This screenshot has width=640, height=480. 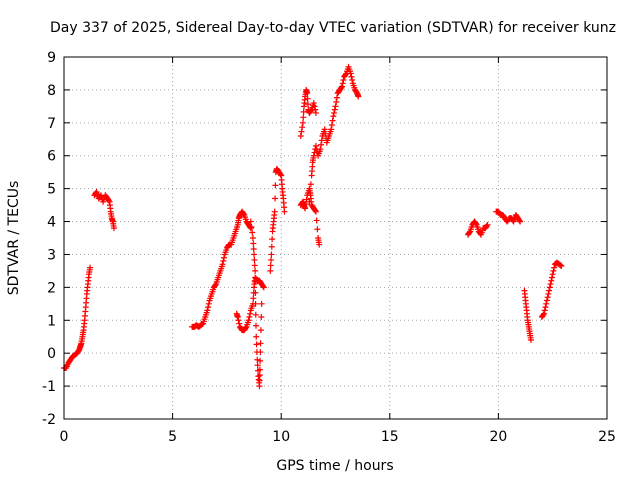 What do you see at coordinates (49, 420) in the screenshot?
I see `y-tick-label: -2` at bounding box center [49, 420].